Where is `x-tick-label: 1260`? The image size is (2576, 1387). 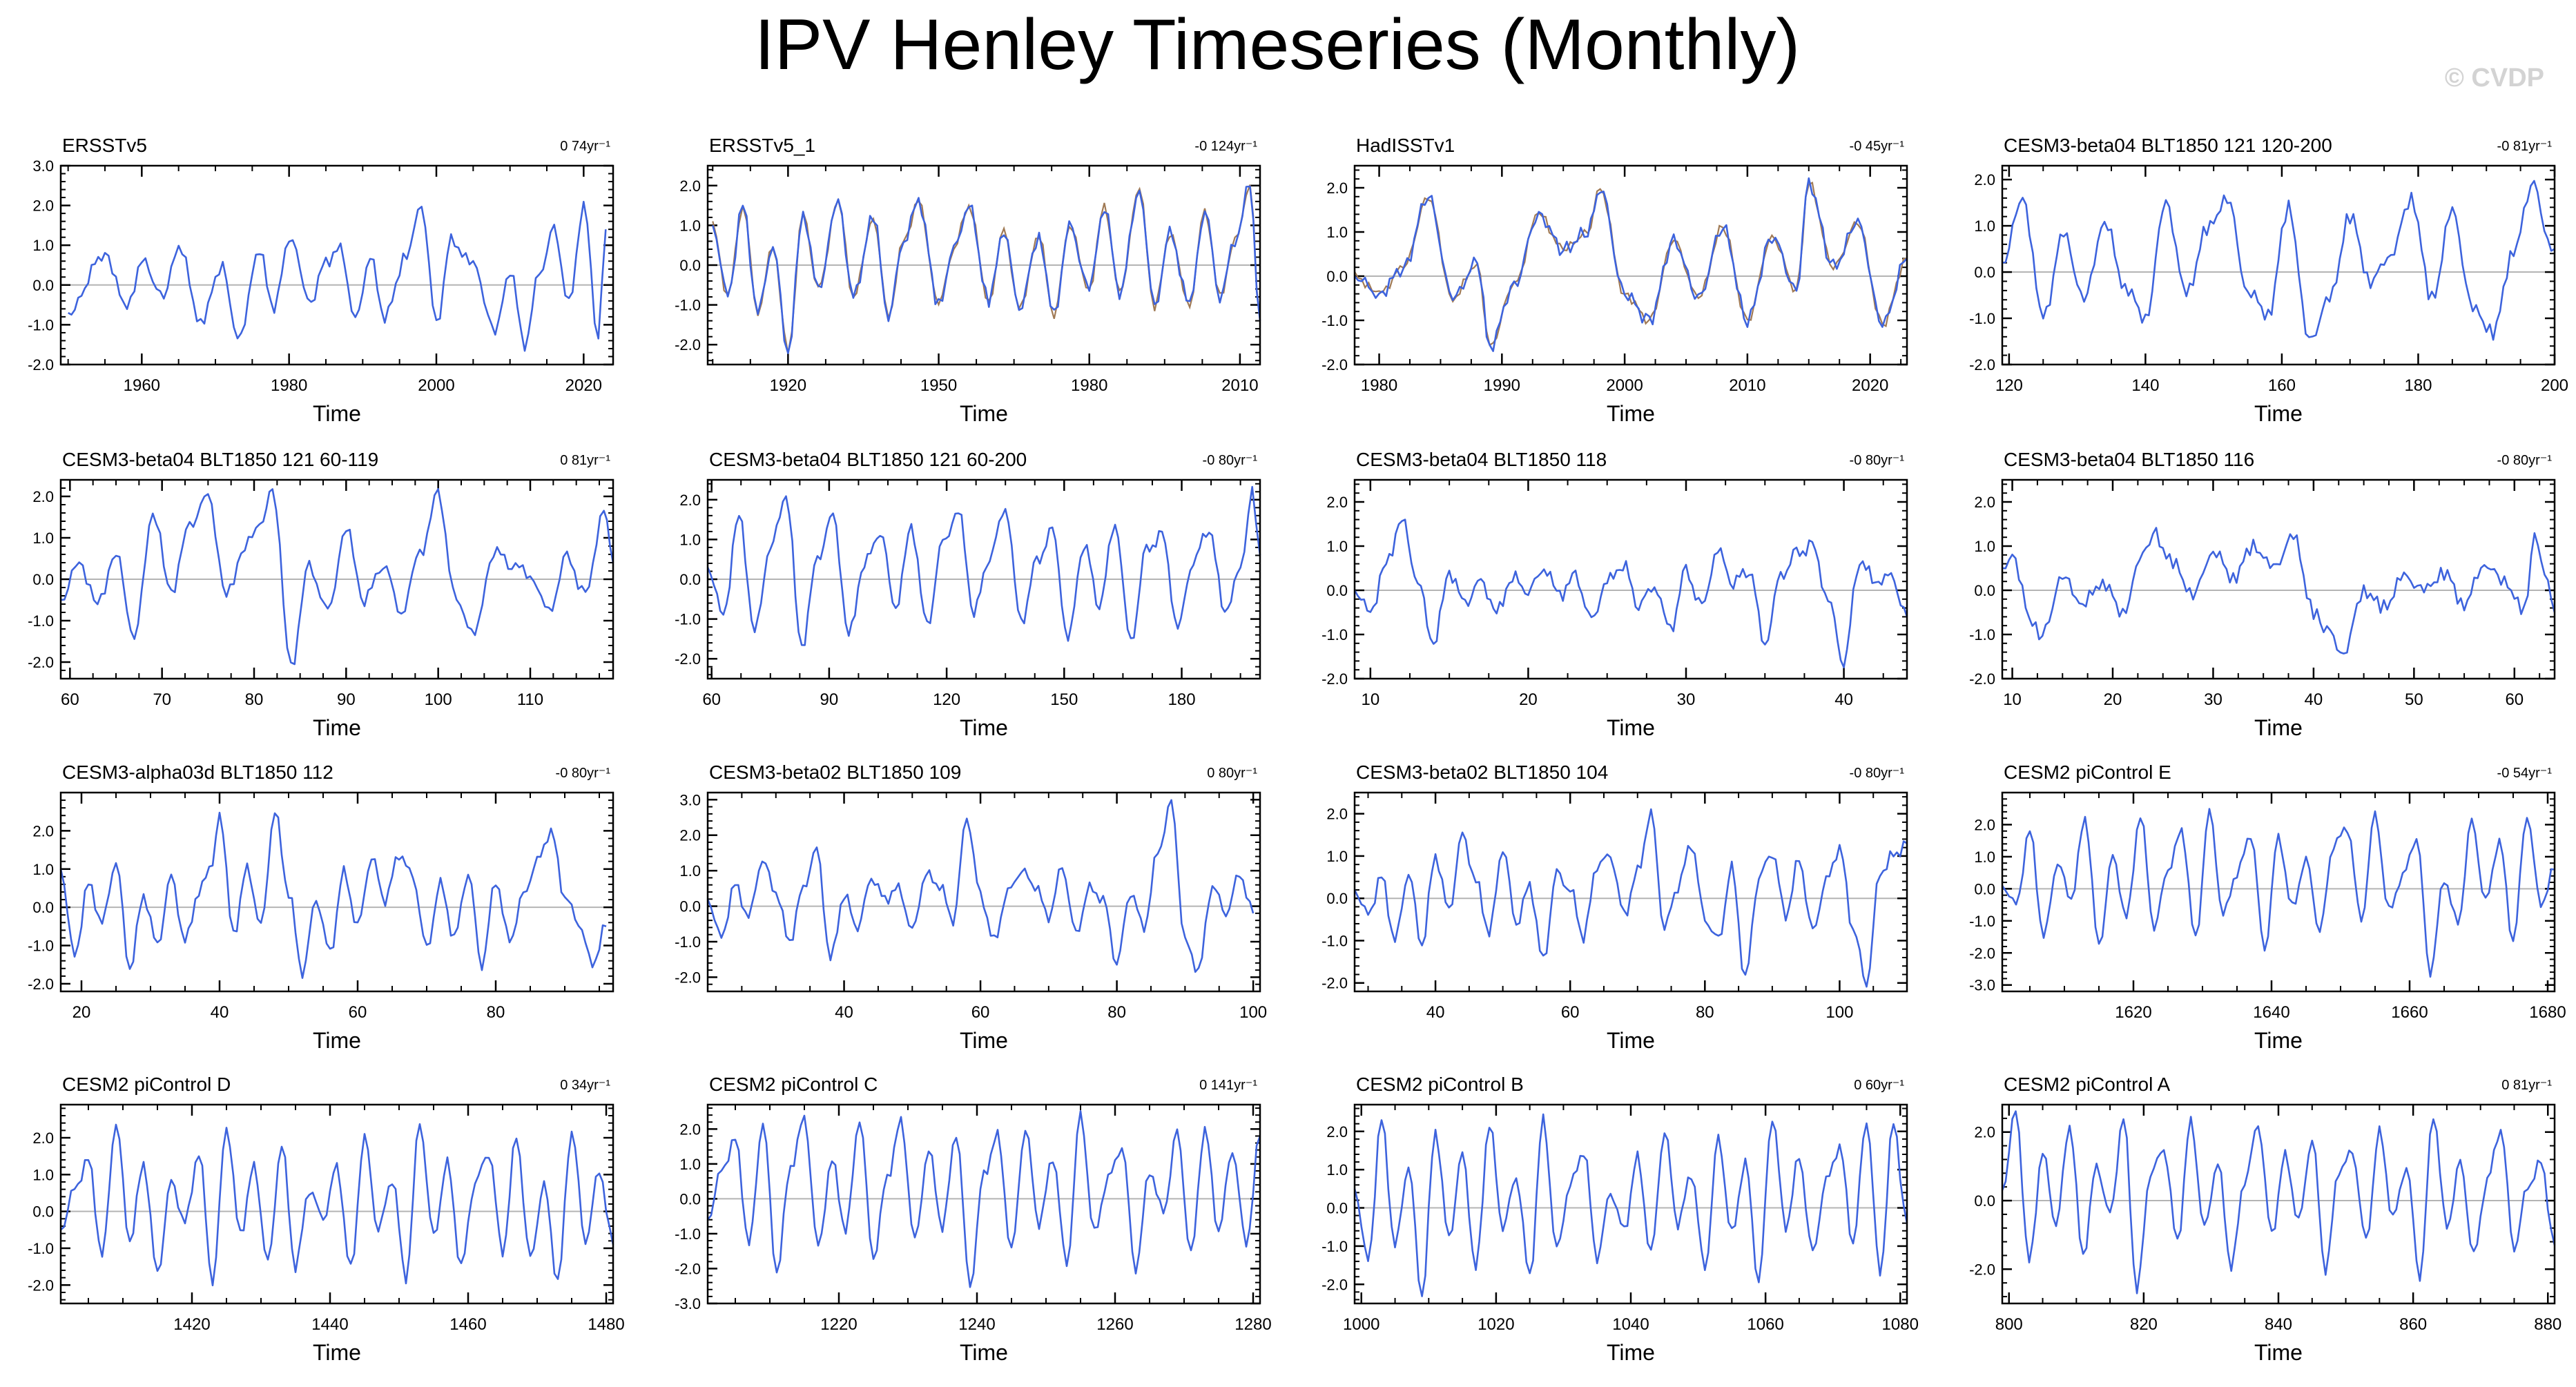 x-tick-label: 1260 is located at coordinates (1115, 1325).